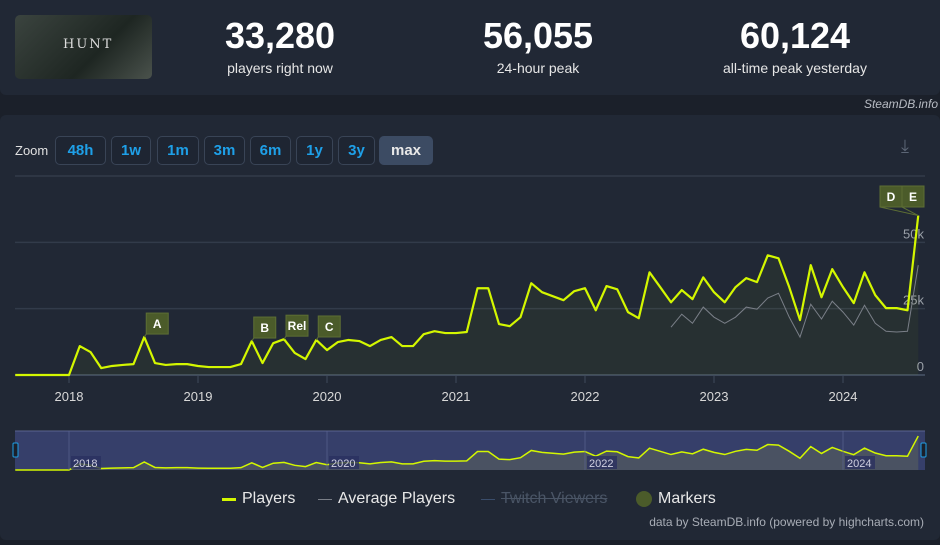  Describe the element at coordinates (891, 197) in the screenshot. I see `marker-label: D` at that location.